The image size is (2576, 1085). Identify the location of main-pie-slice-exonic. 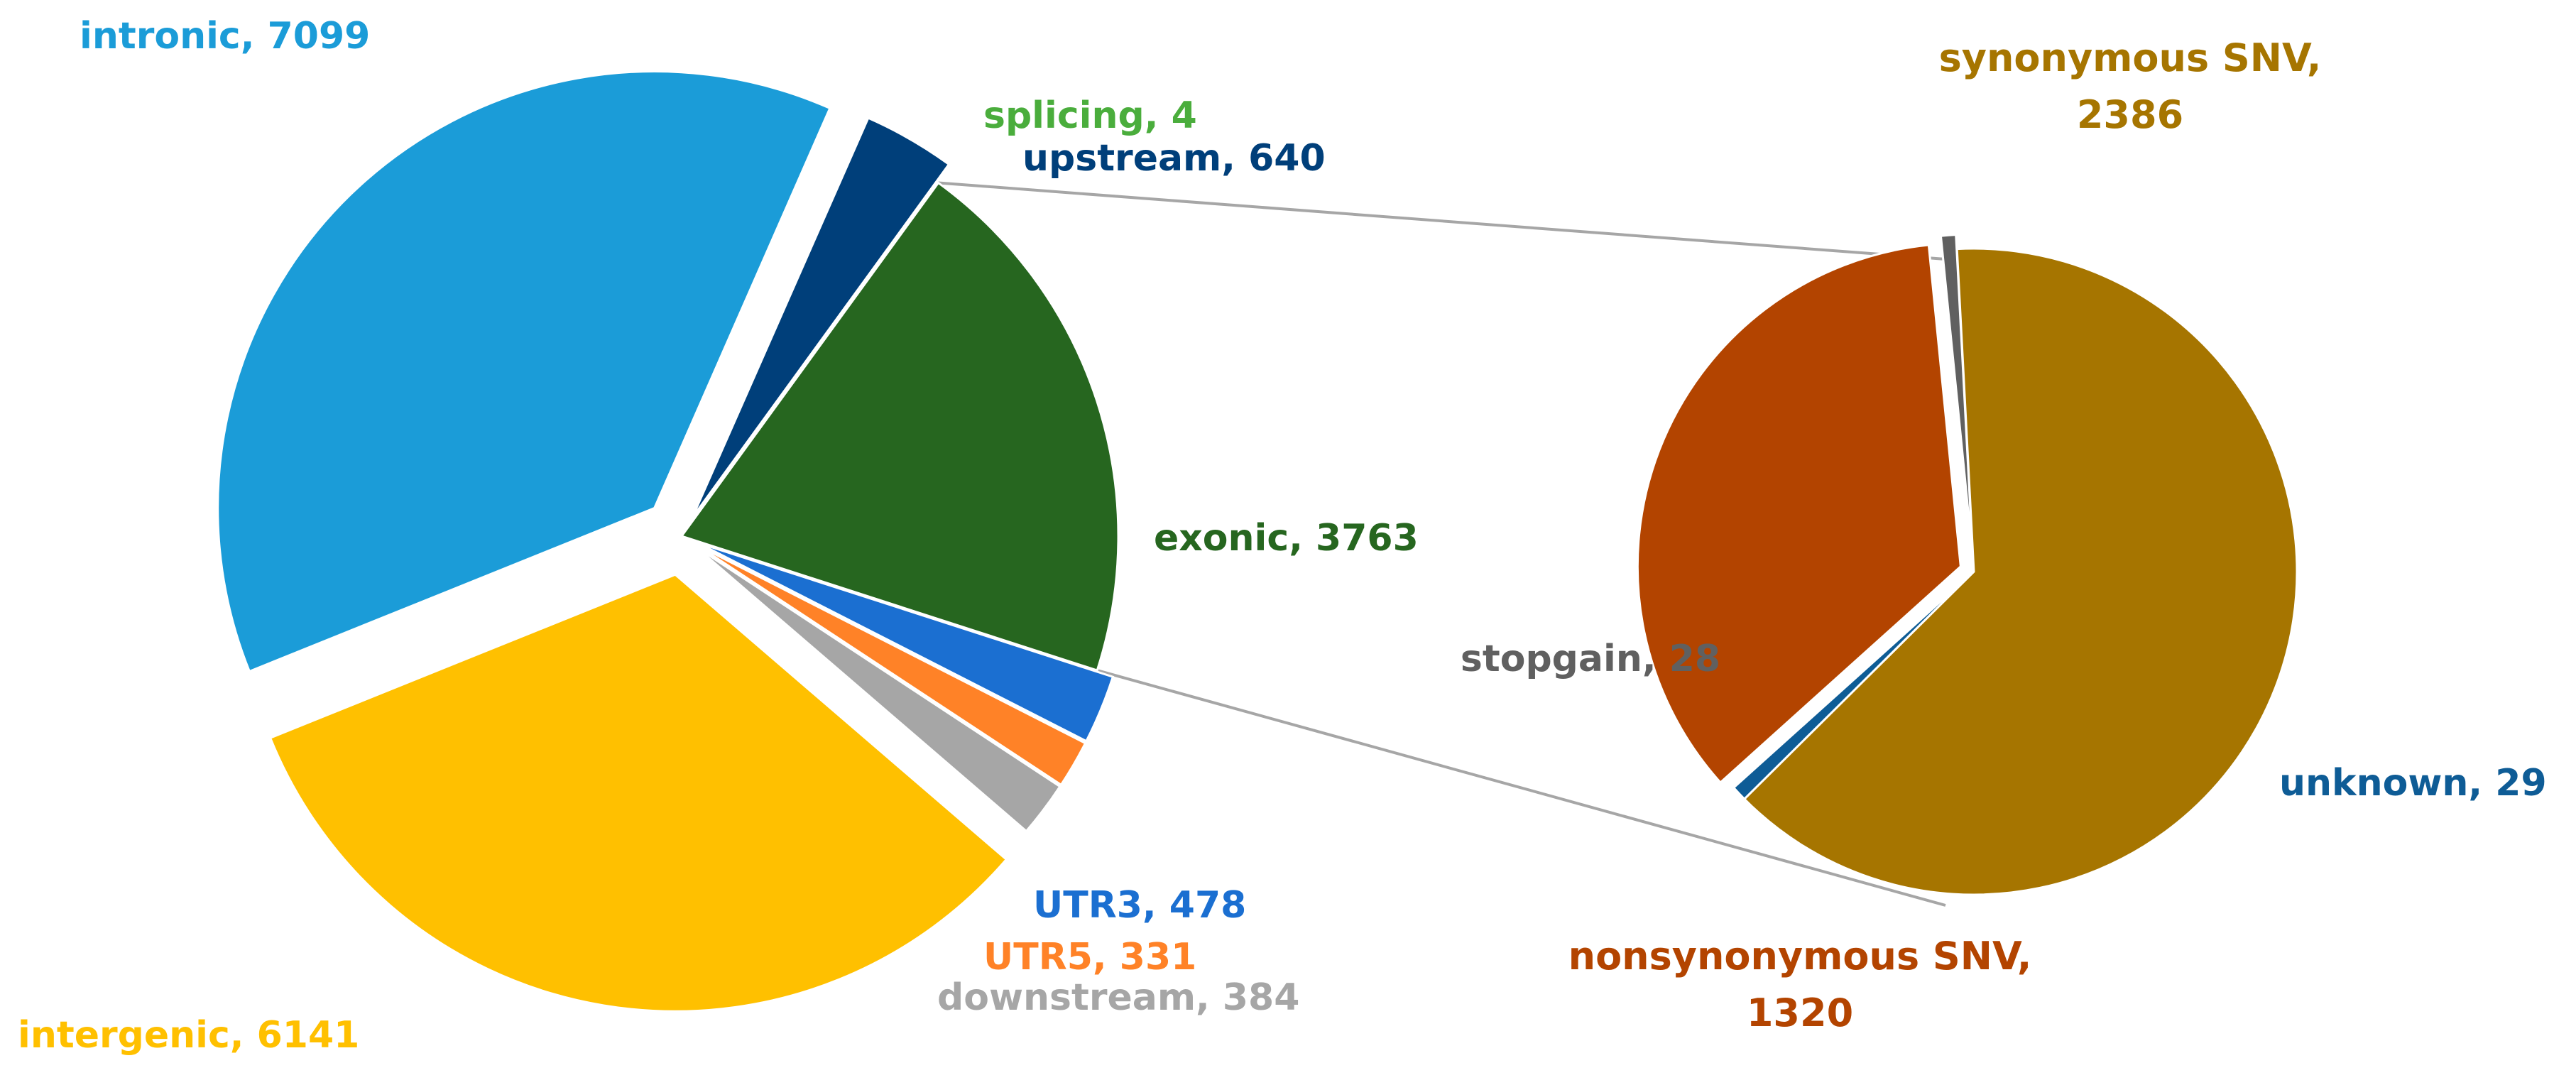
(900, 426).